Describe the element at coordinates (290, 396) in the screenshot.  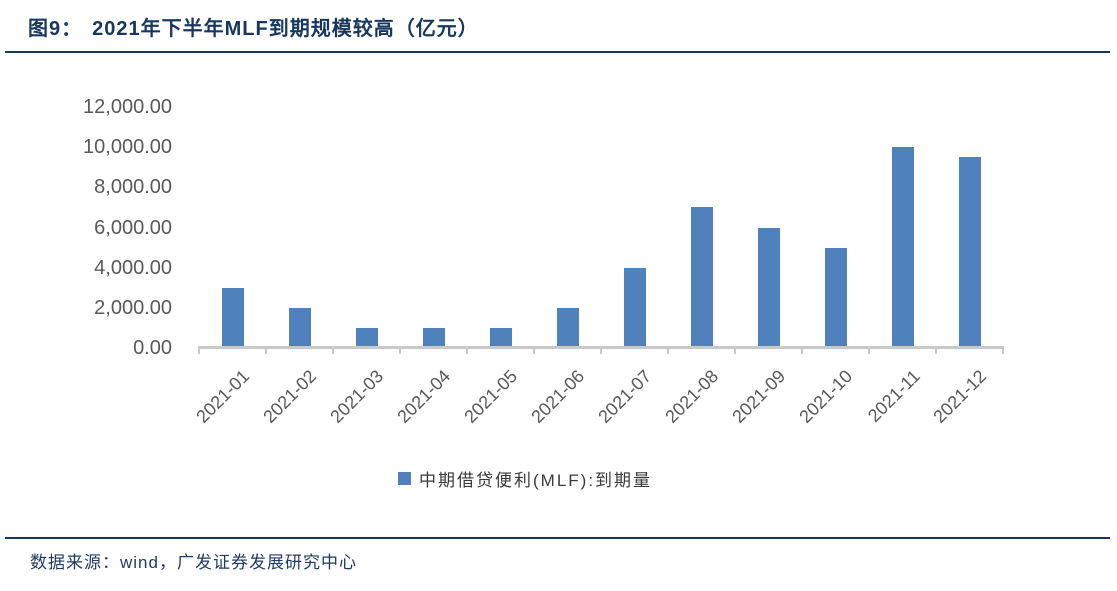
I see `x-axis-tick-label: 2021-02` at that location.